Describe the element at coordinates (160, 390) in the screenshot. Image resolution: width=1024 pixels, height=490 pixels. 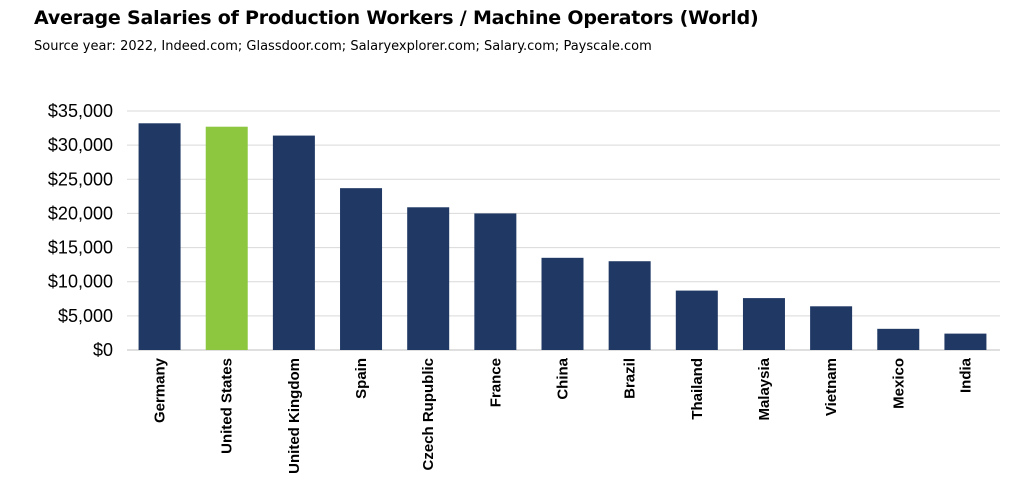
I see `x-tick-label: Germany` at that location.